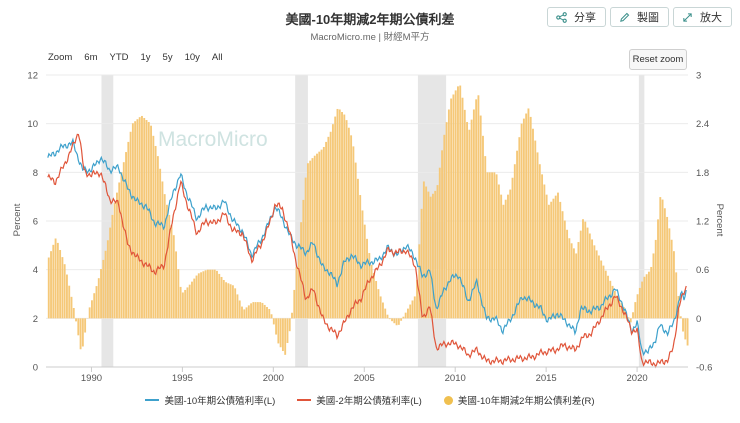 The image size is (740, 423). Describe the element at coordinates (32, 222) in the screenshot. I see `left-axis-ticks: 0 2 4 6 8 10 12` at that location.